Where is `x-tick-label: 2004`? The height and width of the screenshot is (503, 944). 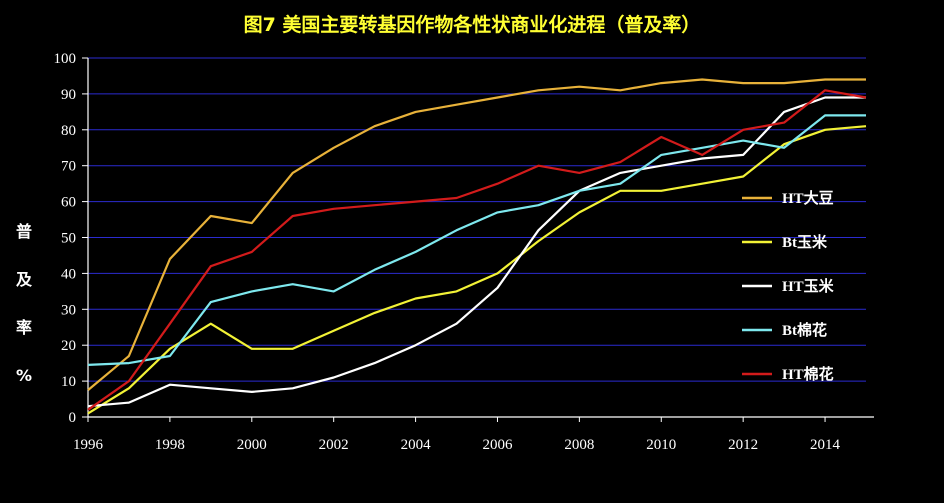 x-tick-label: 2004 is located at coordinates (416, 445).